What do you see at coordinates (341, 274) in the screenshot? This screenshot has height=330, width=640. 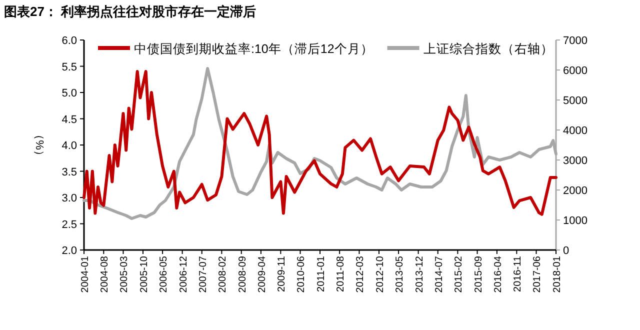 I see `x-tick-label: 2011-08` at bounding box center [341, 274].